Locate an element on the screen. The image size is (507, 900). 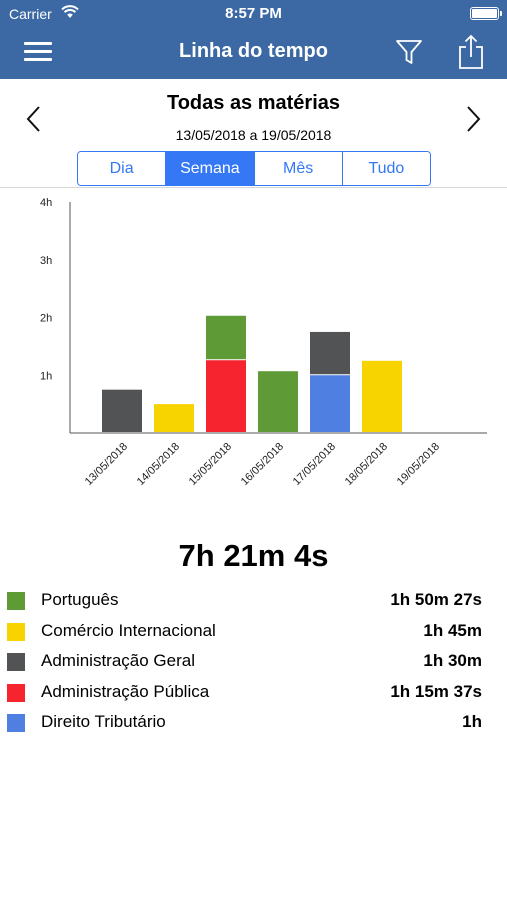
legend-time: 1h 30m is located at coordinates (452, 660).